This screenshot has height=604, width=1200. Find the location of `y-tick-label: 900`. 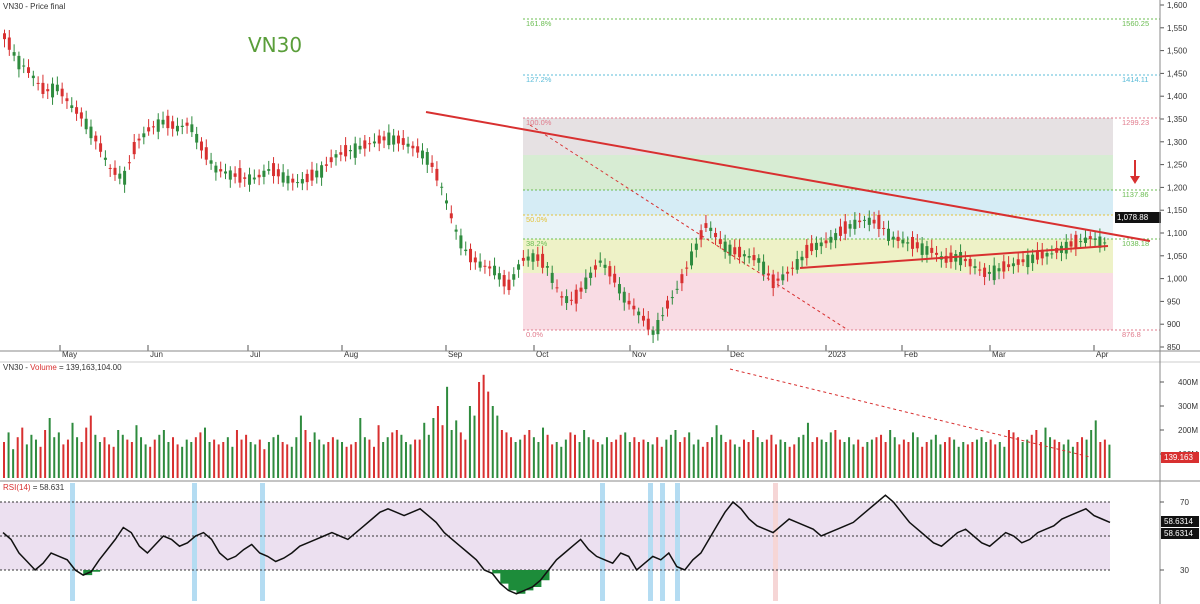

y-tick-label: 900 is located at coordinates (1174, 324).